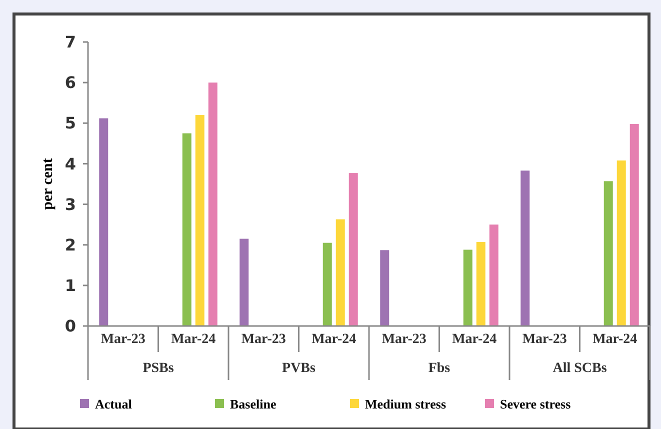 Image resolution: width=661 pixels, height=429 pixels. Describe the element at coordinates (439, 368) in the screenshot. I see `text: Fbs` at that location.